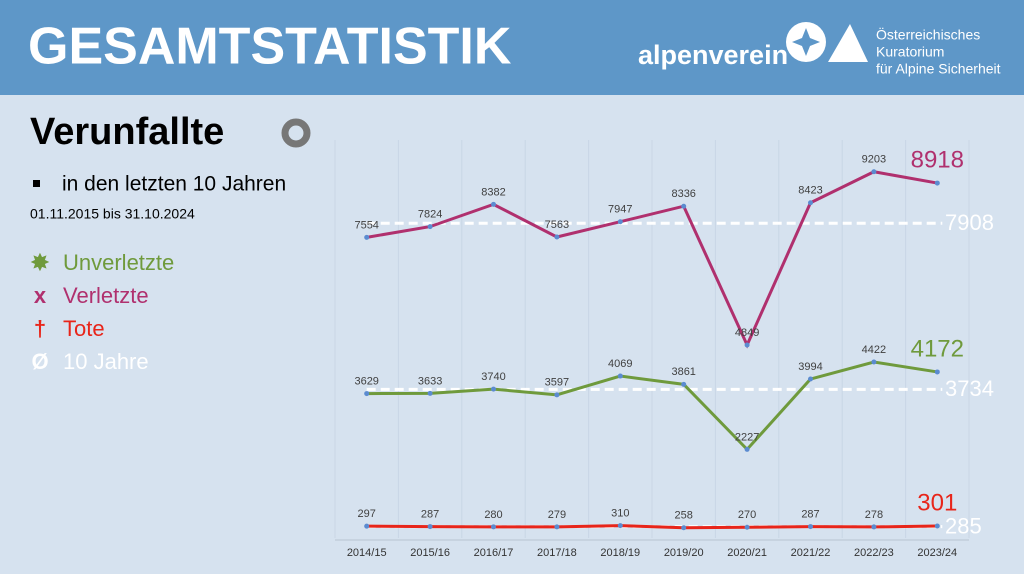  What do you see at coordinates (683, 194) in the screenshot?
I see `data-label: 8336` at bounding box center [683, 194].